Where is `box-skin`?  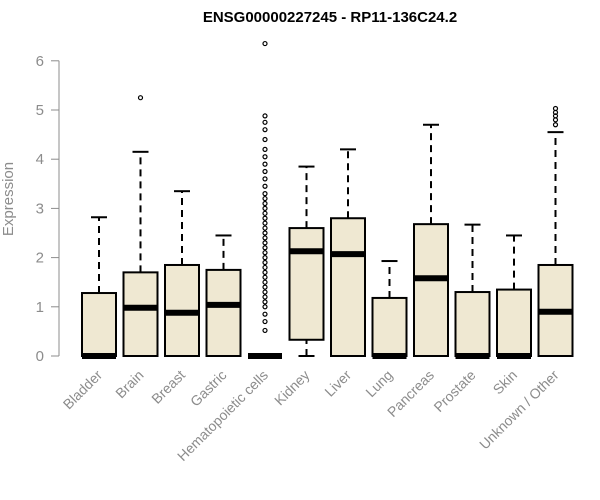
box-skin is located at coordinates (514, 296).